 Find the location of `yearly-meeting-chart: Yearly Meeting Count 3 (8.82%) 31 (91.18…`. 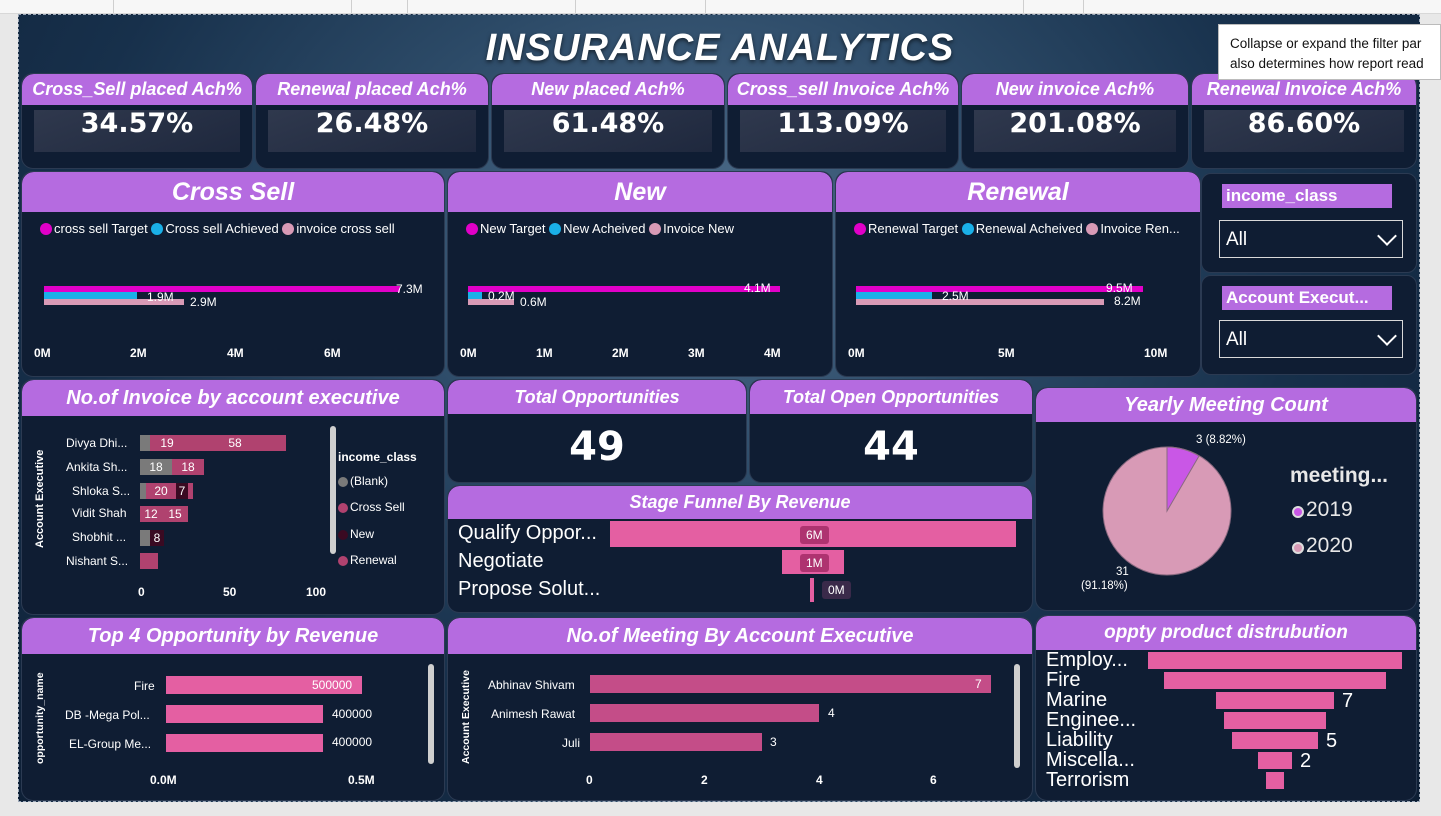

yearly-meeting-chart: Yearly Meeting Count 3 (8.82%) 31 (91.18… is located at coordinates (1226, 499).